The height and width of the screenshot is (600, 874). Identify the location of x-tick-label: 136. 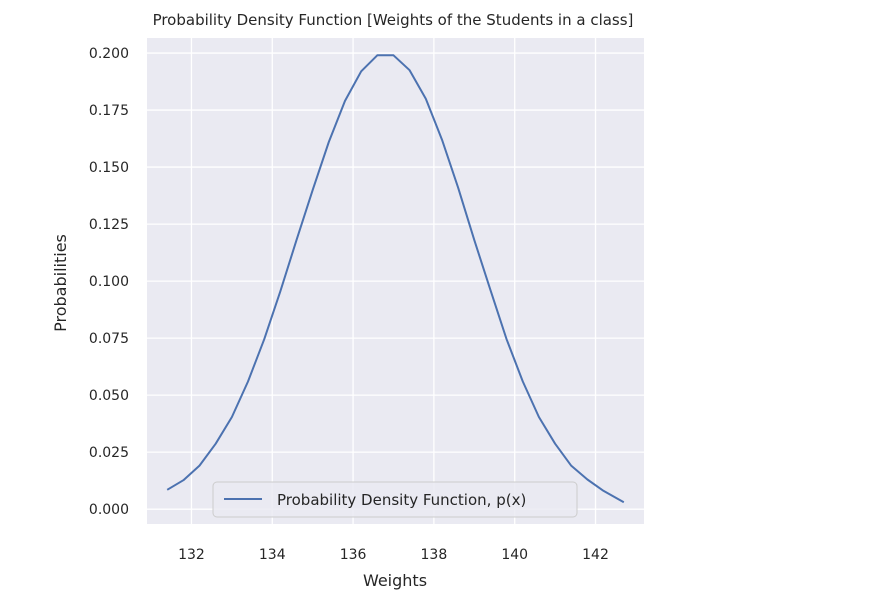
(353, 555).